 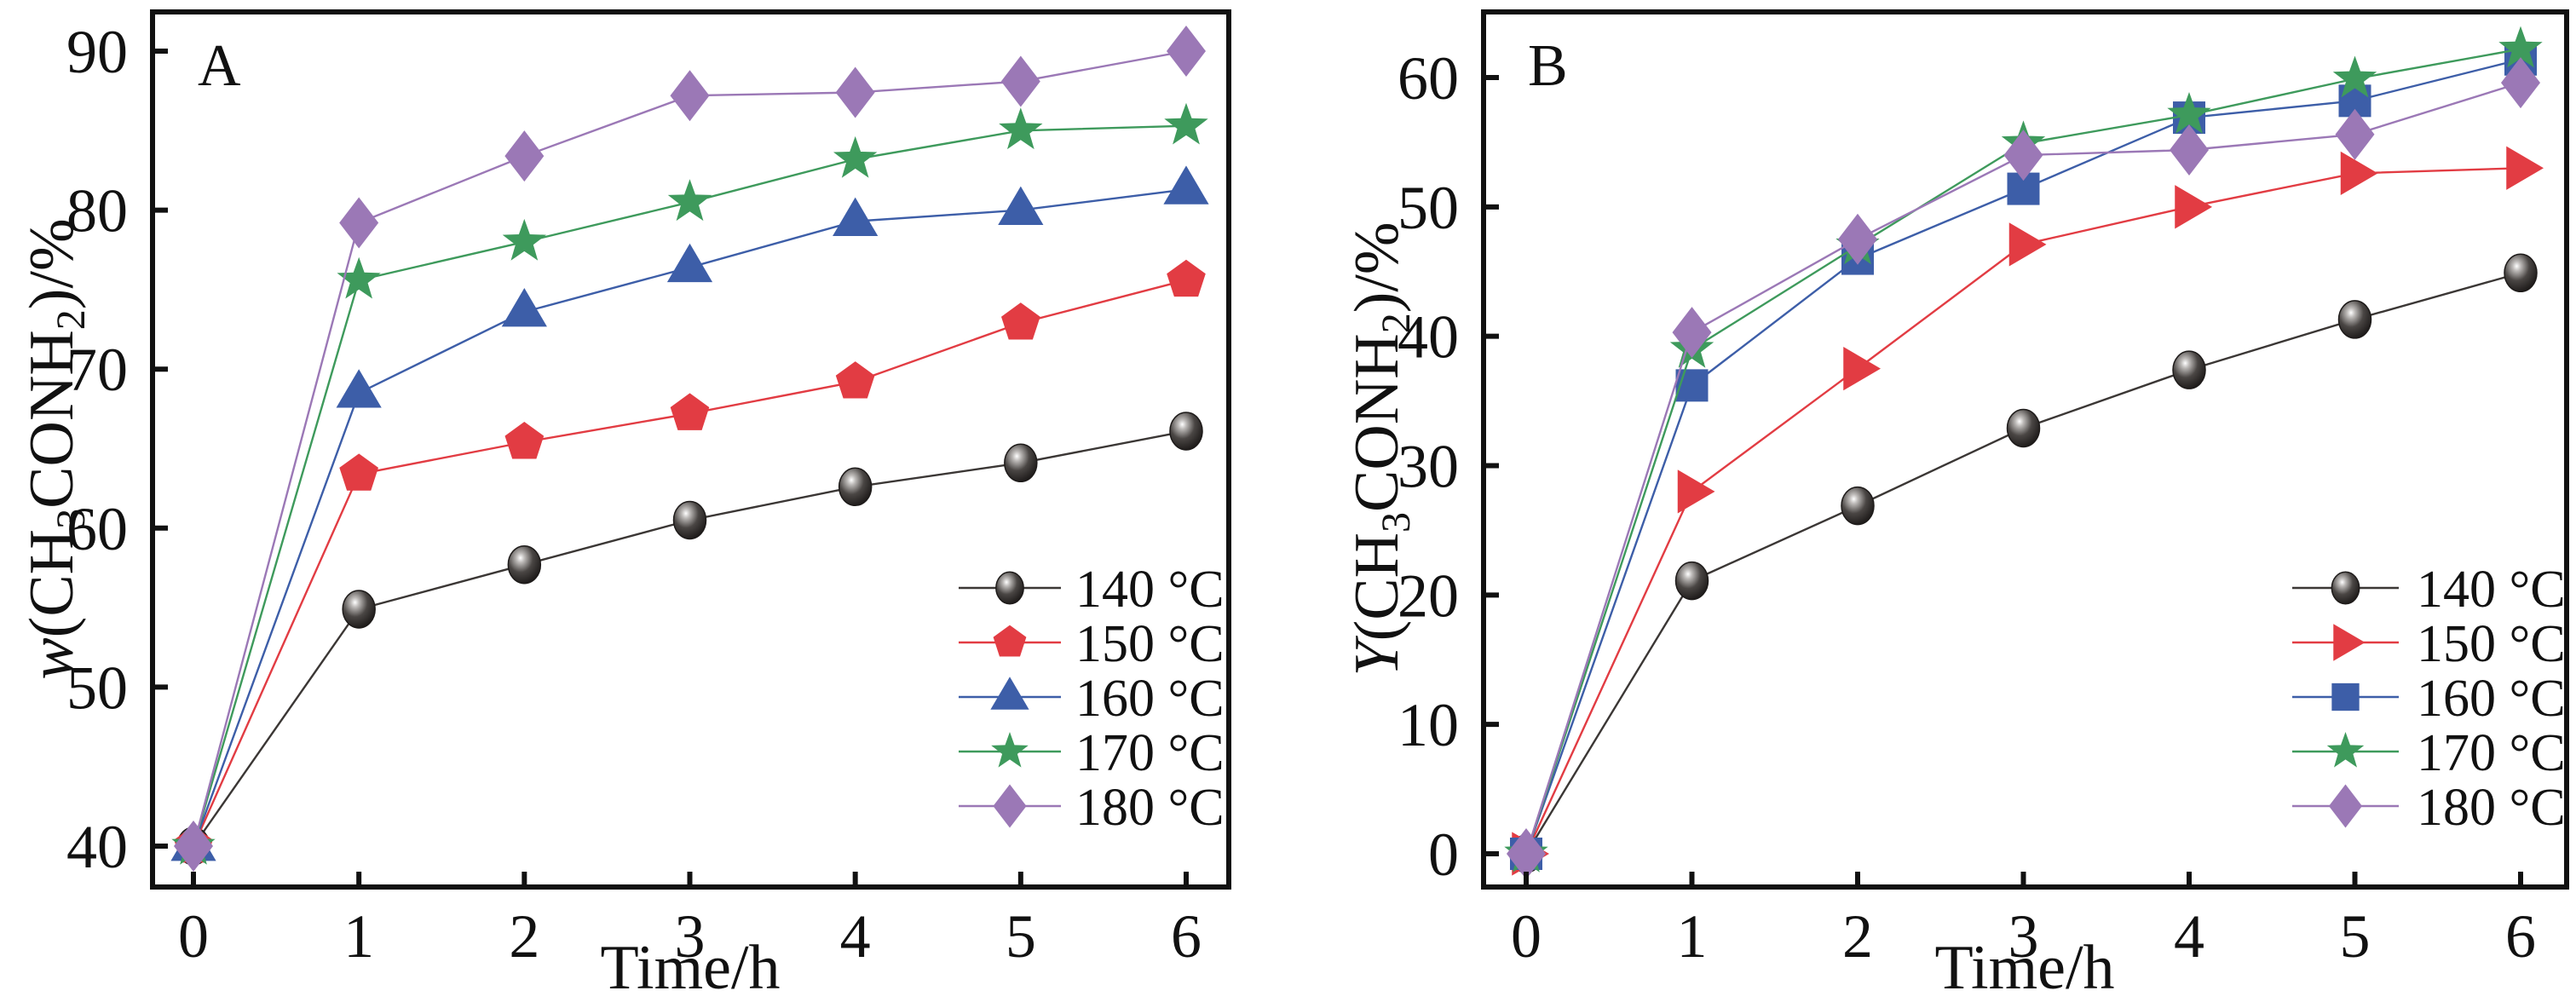 What do you see at coordinates (1443, 855) in the screenshot?
I see `panel-b-y-tick-label: 0` at bounding box center [1443, 855].